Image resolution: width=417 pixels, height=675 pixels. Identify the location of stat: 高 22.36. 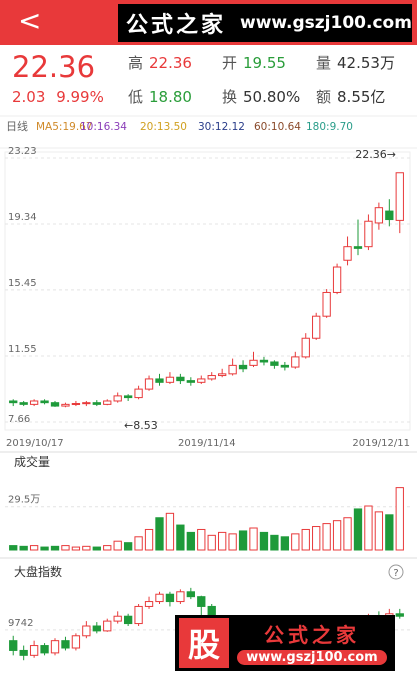
(160, 62).